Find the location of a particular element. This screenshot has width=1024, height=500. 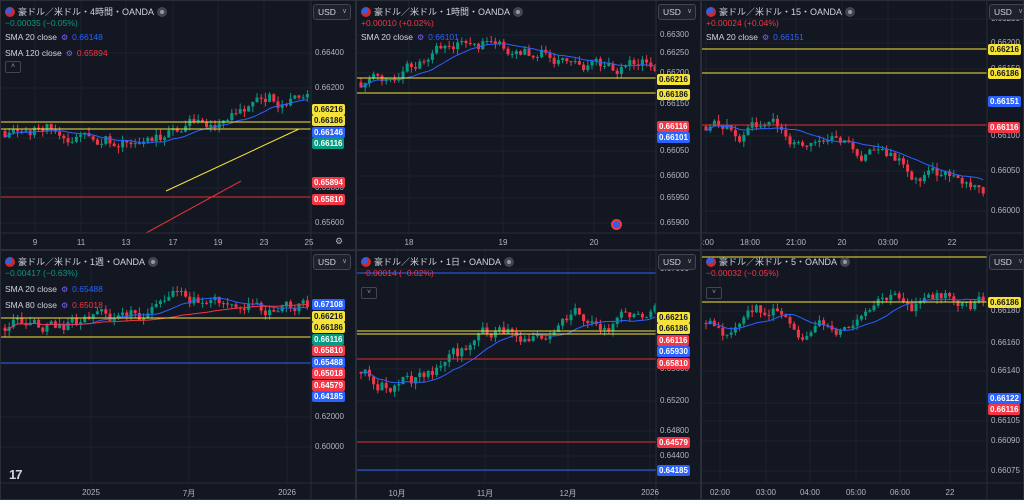

symbol-header: 豪ドル／米ドル・4時間・OANDA is located at coordinates (86, 11).